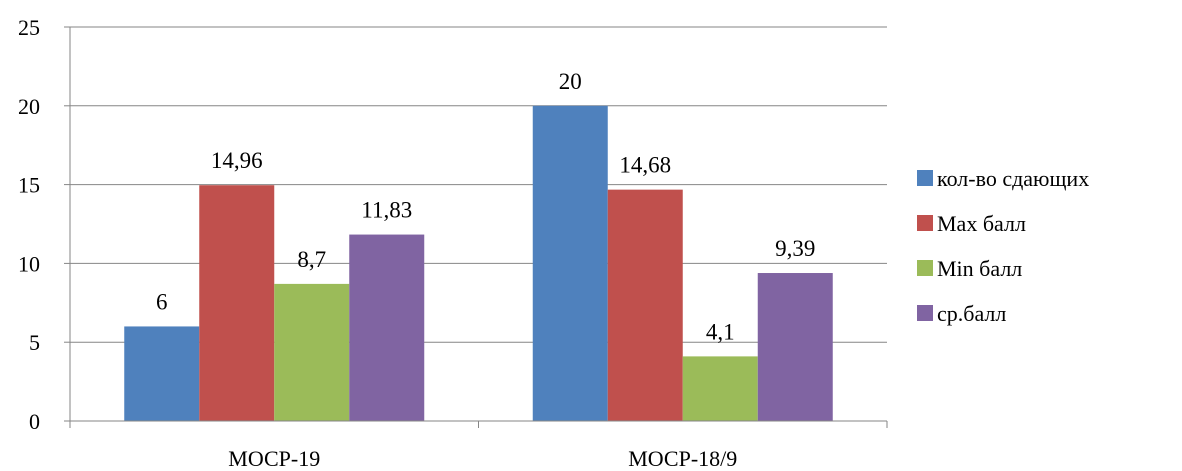  I want to click on x-category-label: МОСР-19, so click(274, 458).